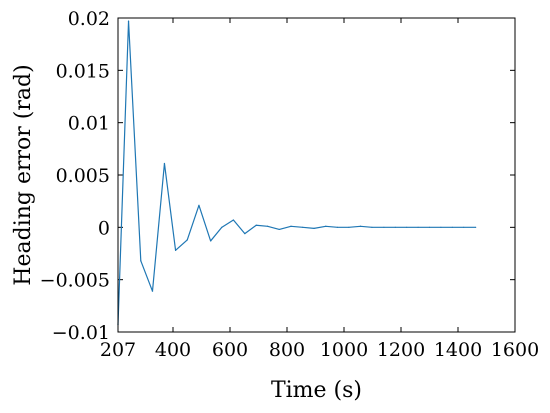 The image size is (550, 413). I want to click on y-tick-label: 0.01, so click(89, 124).